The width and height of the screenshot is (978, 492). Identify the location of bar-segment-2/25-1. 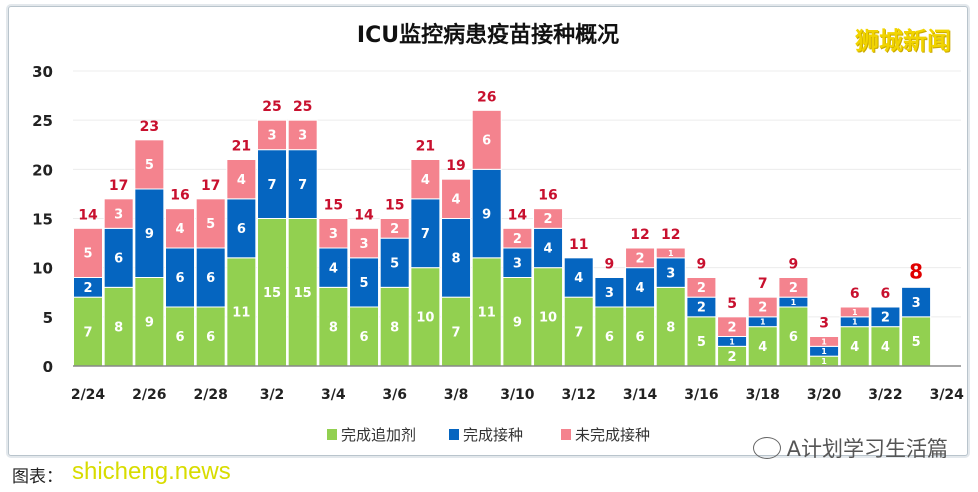
(118, 257).